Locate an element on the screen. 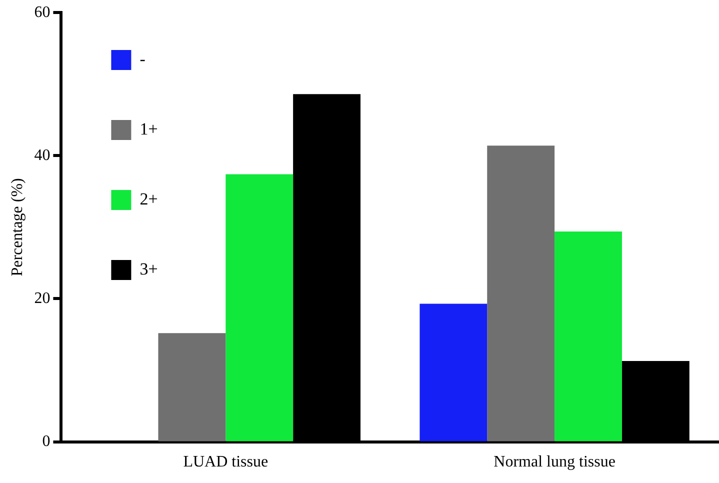 Image resolution: width=719 pixels, height=483 pixels. y-tick-label: 60 is located at coordinates (42, 12).